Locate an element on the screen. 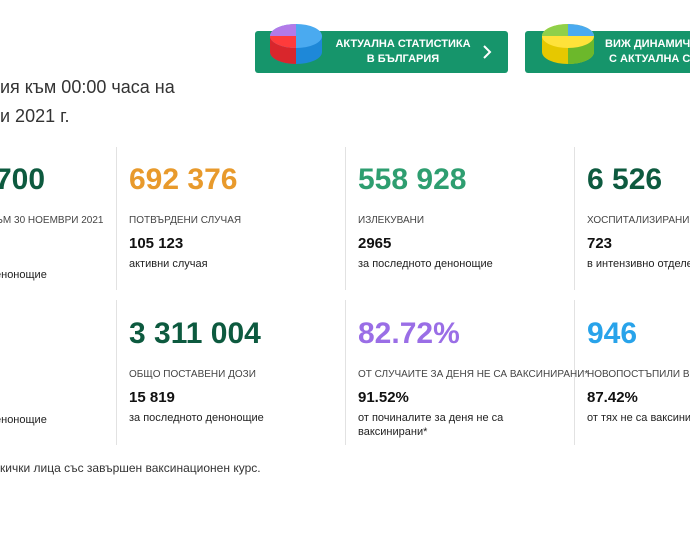 The width and height of the screenshot is (690, 550). stat-detail-text: в интензивно отделе is located at coordinates (638, 264).